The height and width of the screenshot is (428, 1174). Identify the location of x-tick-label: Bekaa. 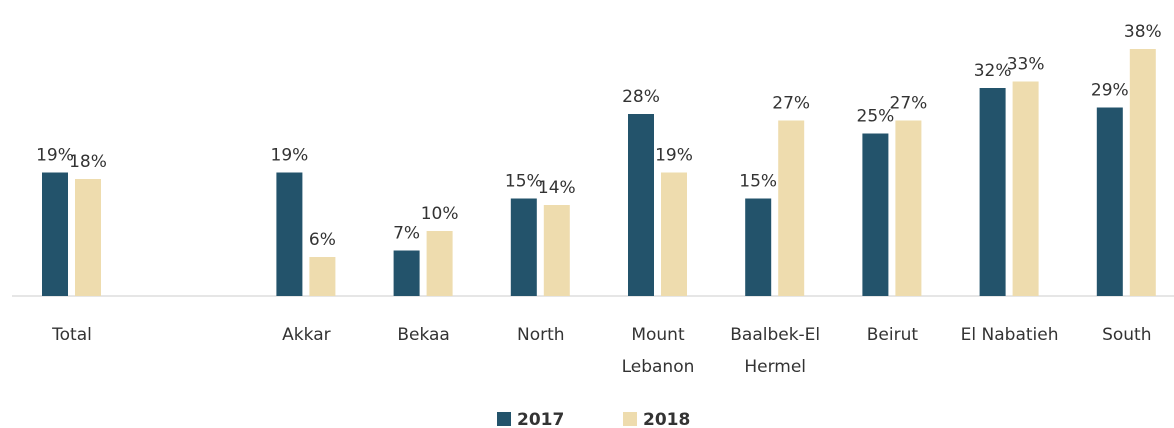
(423, 335).